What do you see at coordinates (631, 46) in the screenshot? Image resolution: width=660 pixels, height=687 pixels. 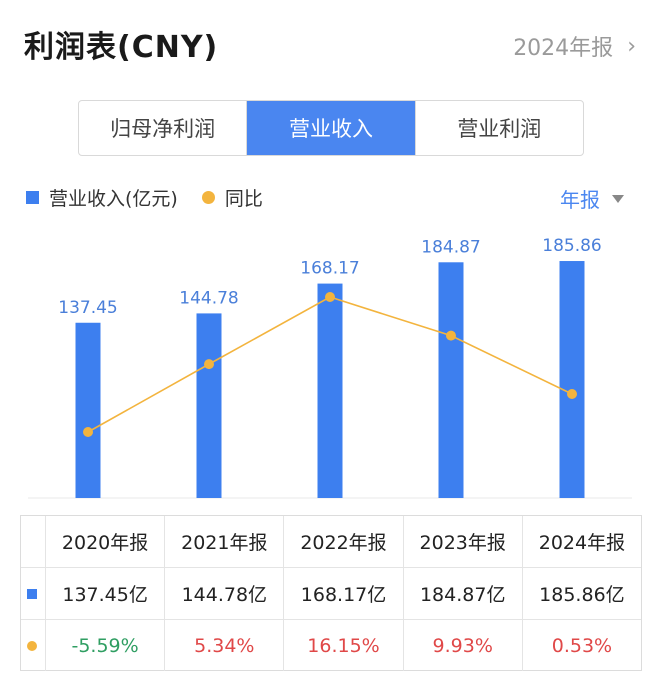 I see `chevron-right-icon: ›` at bounding box center [631, 46].